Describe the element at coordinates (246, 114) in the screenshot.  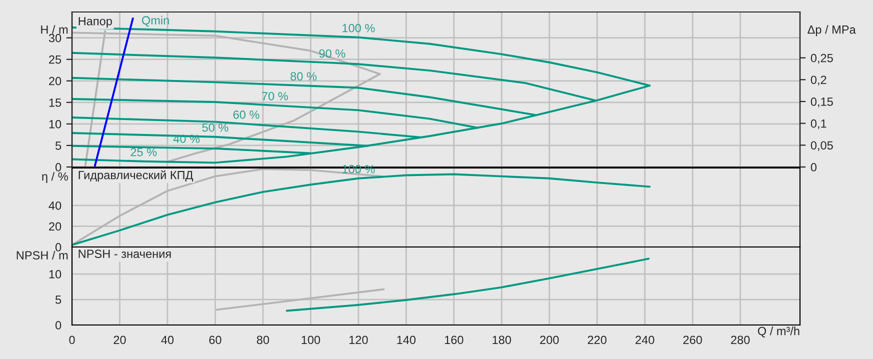
I see `annotation: 60 %` at that location.